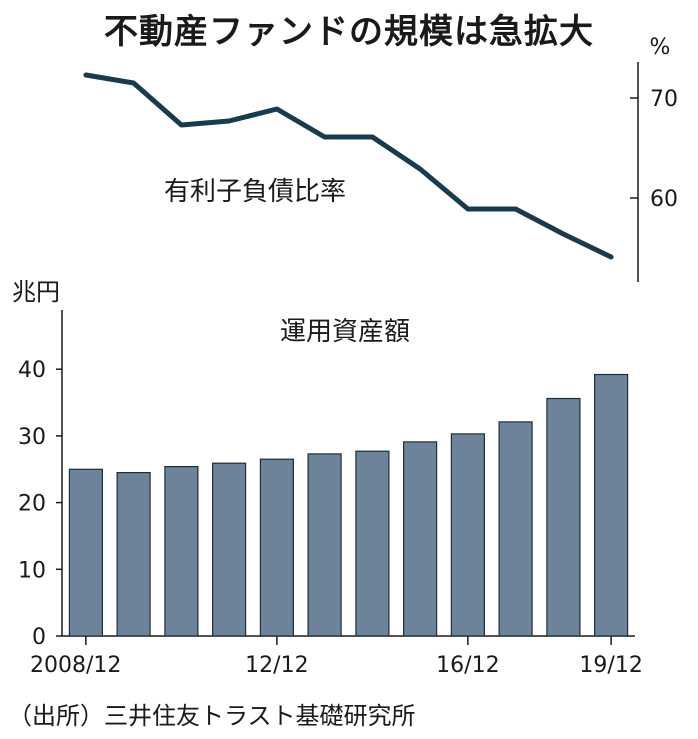 The height and width of the screenshot is (739, 698). I want to click on bar-series-label: 運用資産額, so click(345, 332).